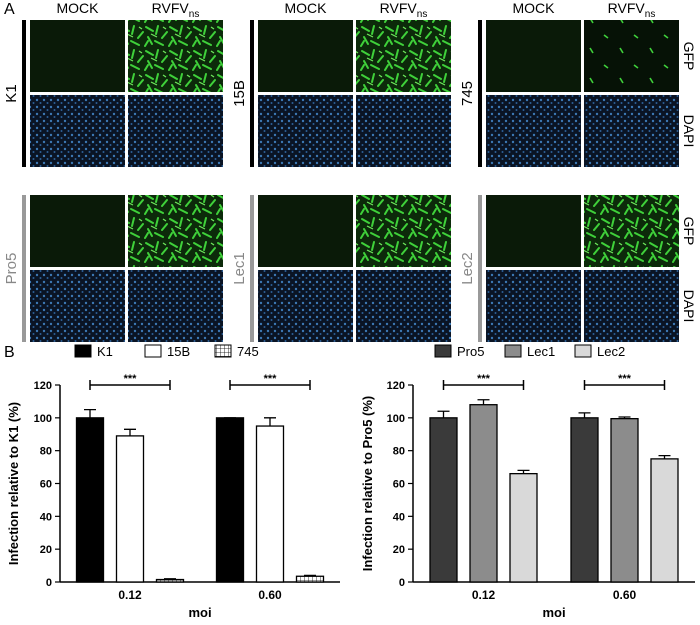 Image resolution: width=700 pixels, height=625 pixels. Describe the element at coordinates (367, 484) in the screenshot. I see `y-axis-label: Infection relative to Pro5 (%)` at that location.